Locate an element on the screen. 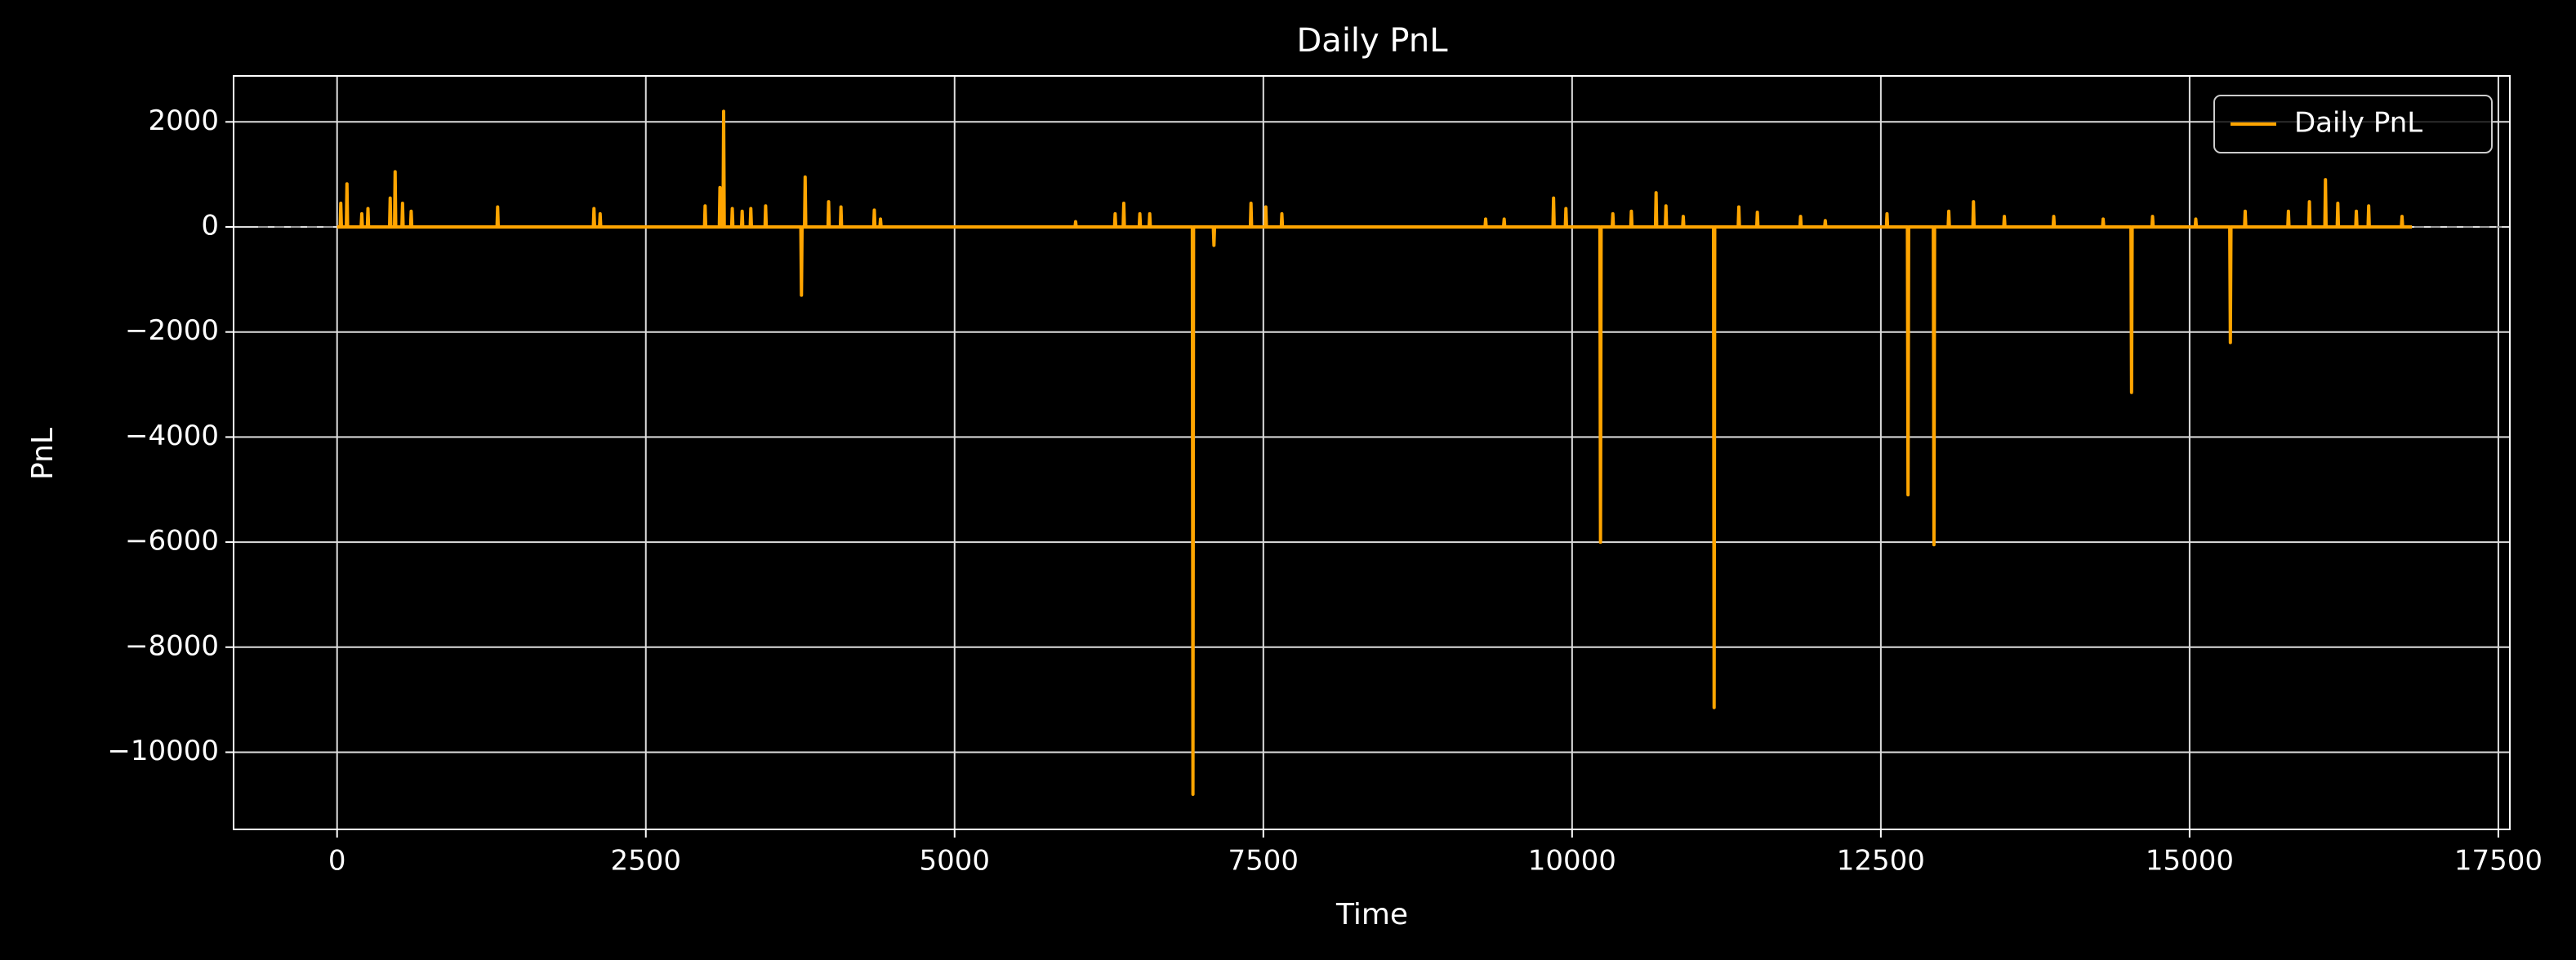 Image resolution: width=2576 pixels, height=960 pixels. legend-label: Daily PnL is located at coordinates (2358, 124).